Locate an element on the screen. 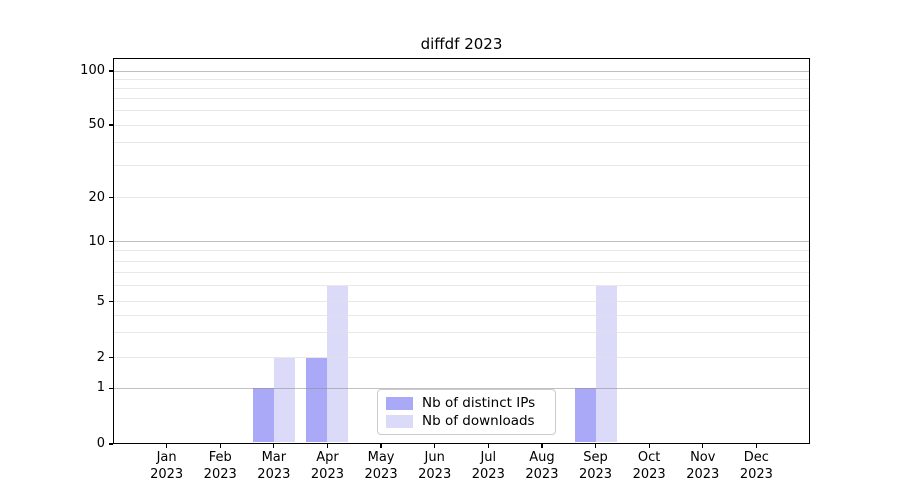  x-tick-label-feb: Feb 2023 is located at coordinates (220, 466).